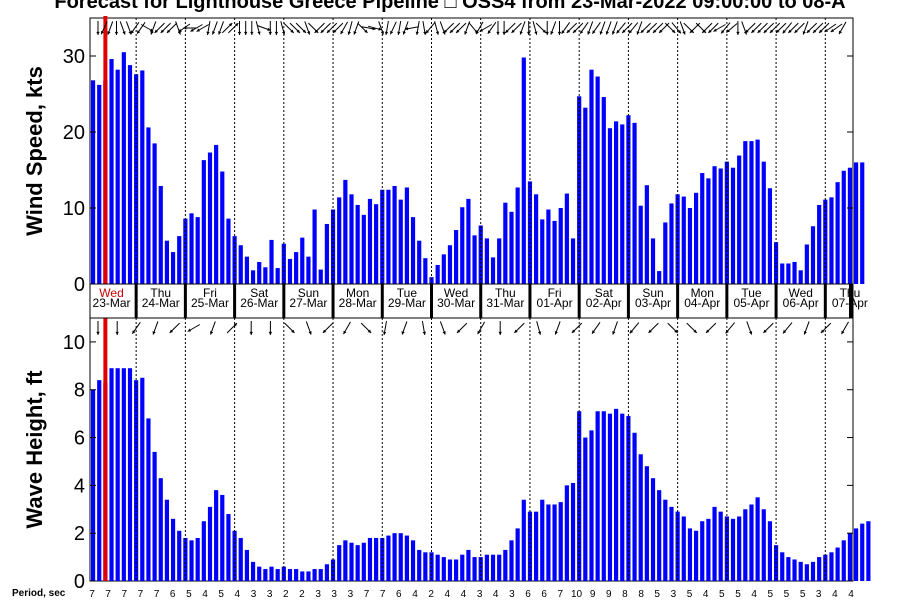 This screenshot has height=600, width=900. Describe the element at coordinates (210, 293) in the screenshot. I see `day-label: Fri` at that location.